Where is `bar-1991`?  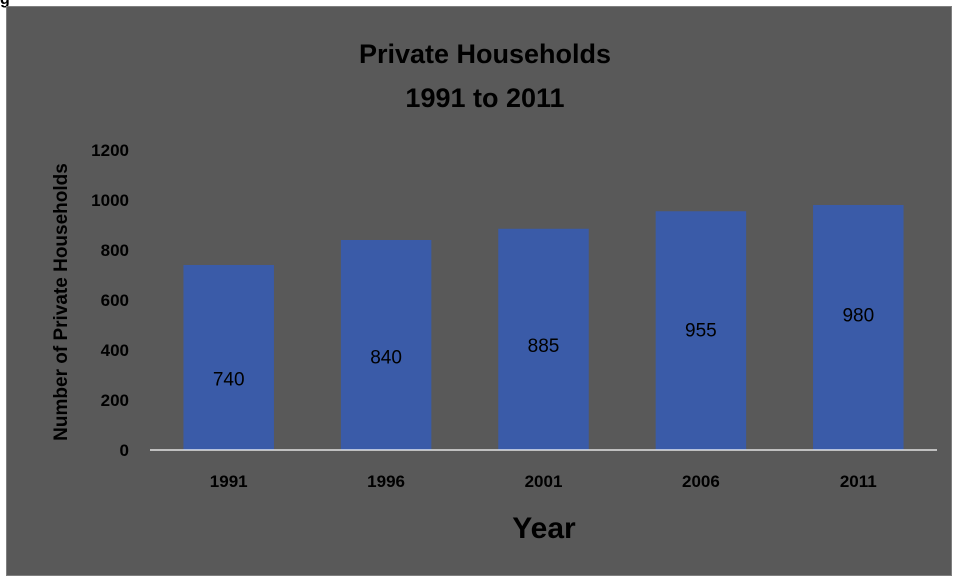 bar-1991 is located at coordinates (228, 357).